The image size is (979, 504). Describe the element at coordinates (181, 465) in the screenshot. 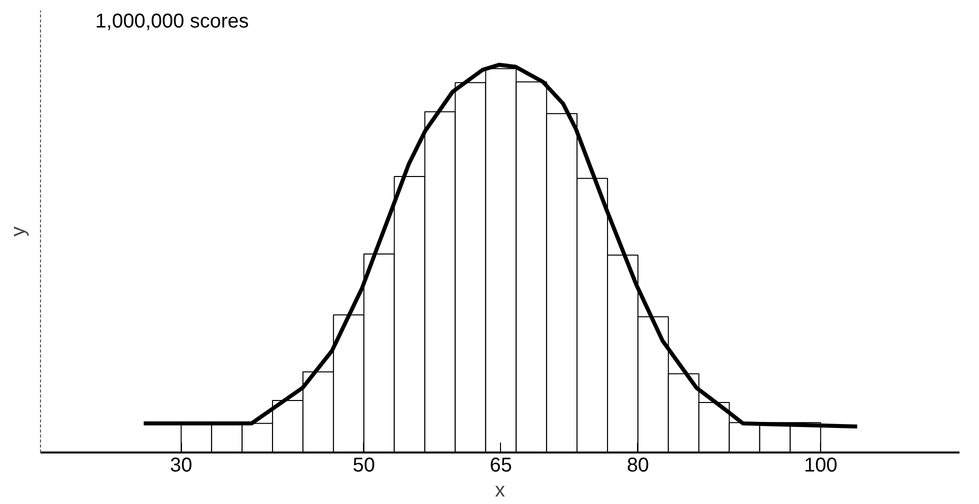

I see `x-tick-label: 30` at that location.